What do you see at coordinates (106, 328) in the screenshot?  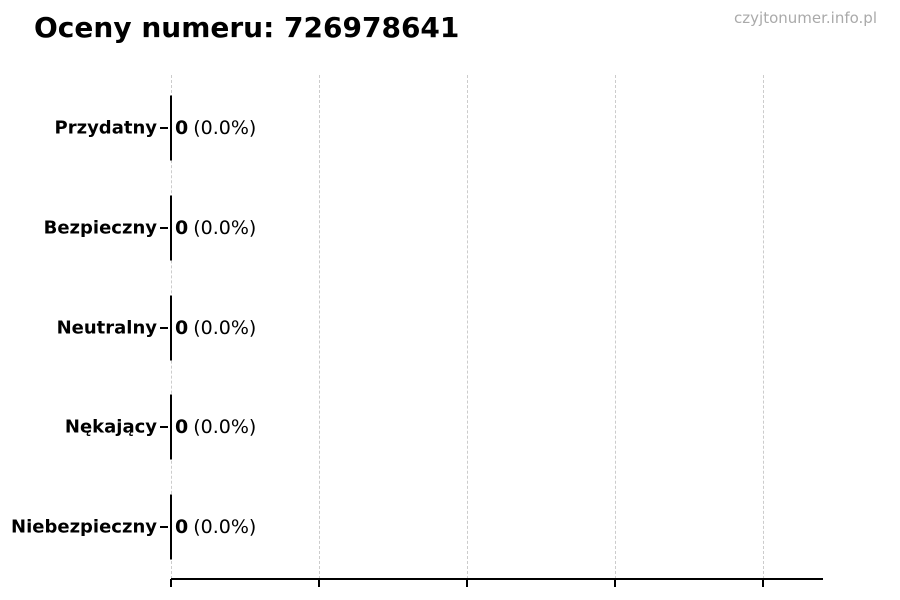 I see `category-label: Neutralny` at bounding box center [106, 328].